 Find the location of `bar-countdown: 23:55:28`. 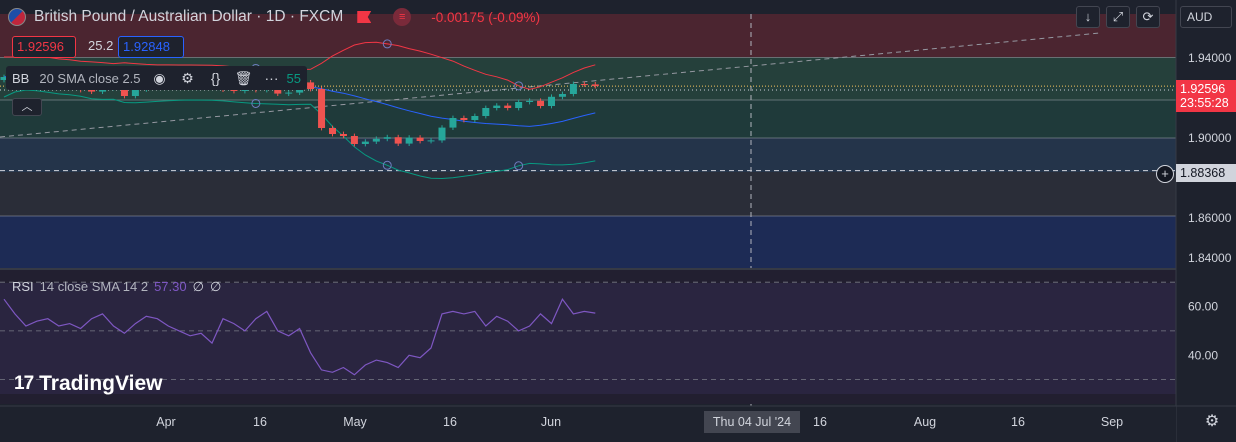

bar-countdown: 23:55:28 is located at coordinates (1204, 103).